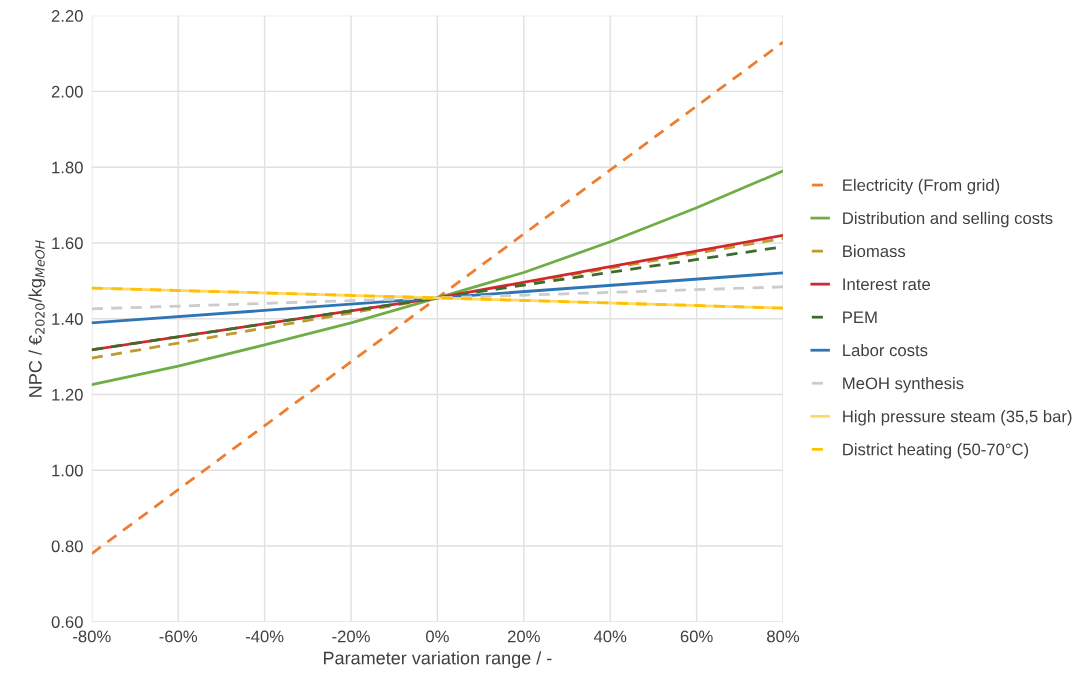 Image resolution: width=1080 pixels, height=681 pixels. Describe the element at coordinates (860, 317) in the screenshot. I see `legend-label: PEM` at that location.